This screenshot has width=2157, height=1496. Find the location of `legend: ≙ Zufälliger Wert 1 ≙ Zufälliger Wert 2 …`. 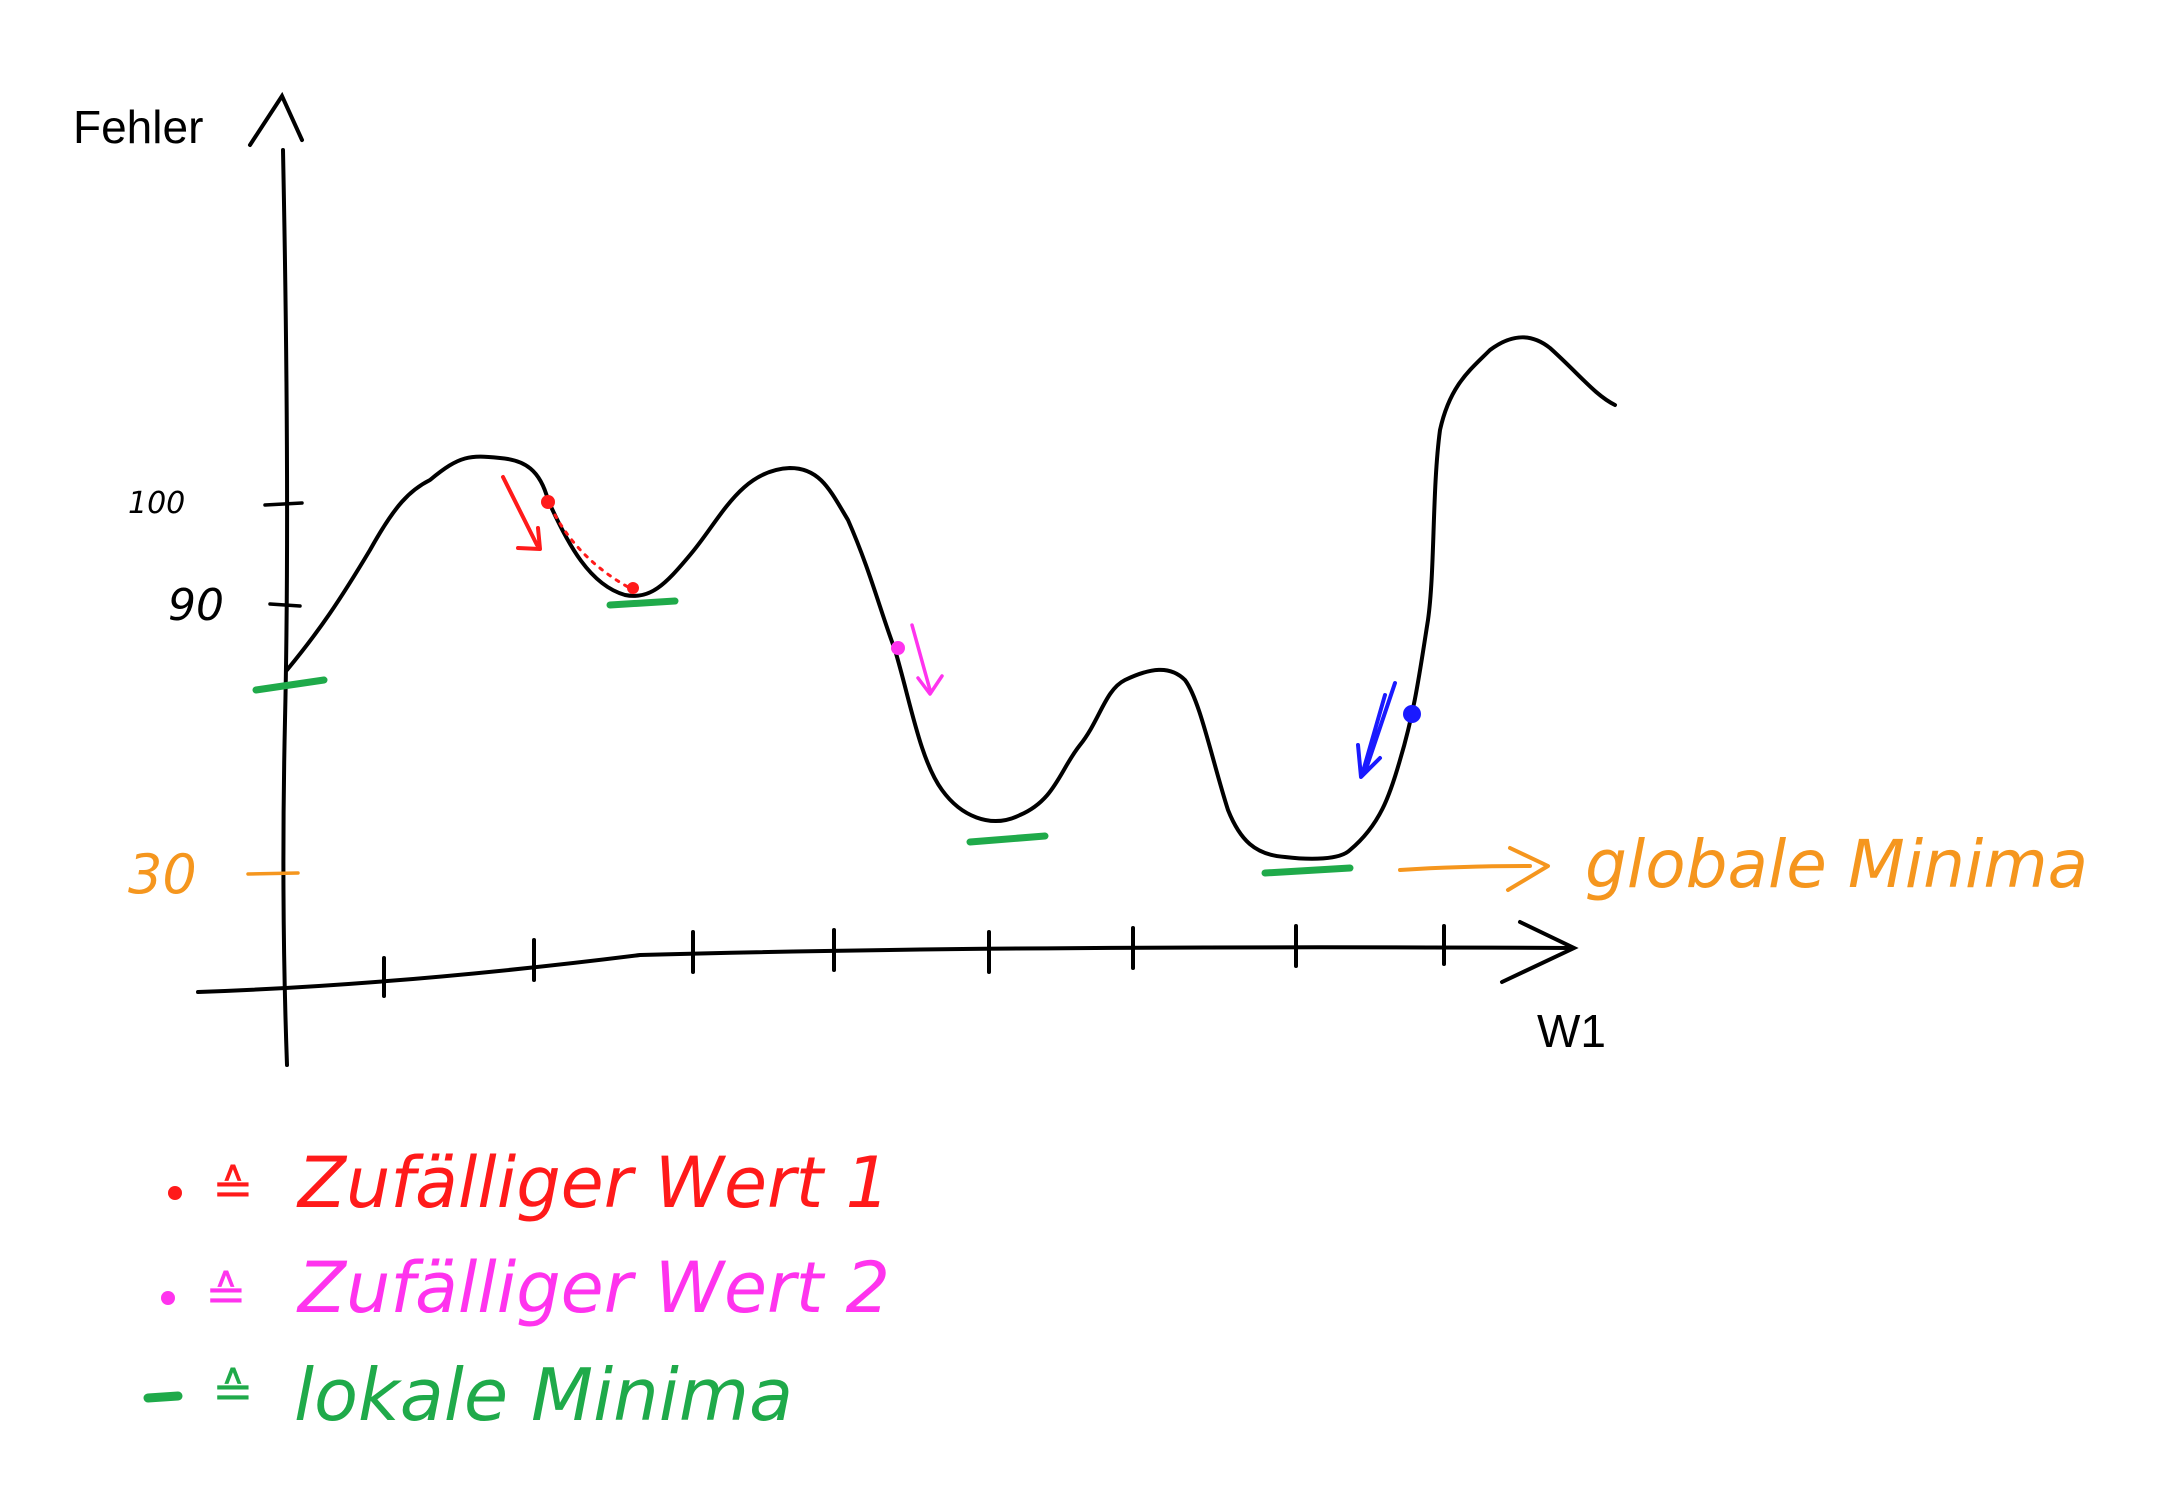

legend: ≙ Zufälliger Wert 1 ≙ Zufälliger Wert 2 … is located at coordinates (516, 1289).